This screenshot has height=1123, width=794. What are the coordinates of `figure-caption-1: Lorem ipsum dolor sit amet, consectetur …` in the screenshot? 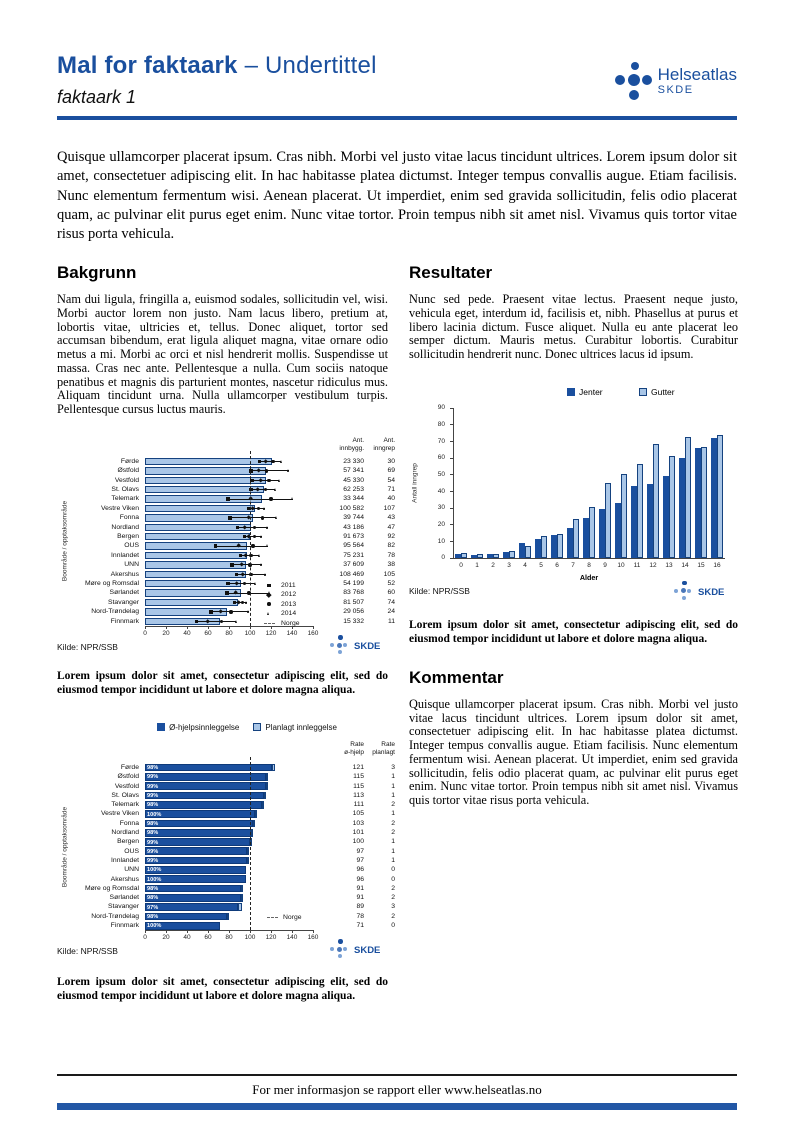 It's located at (222, 682).